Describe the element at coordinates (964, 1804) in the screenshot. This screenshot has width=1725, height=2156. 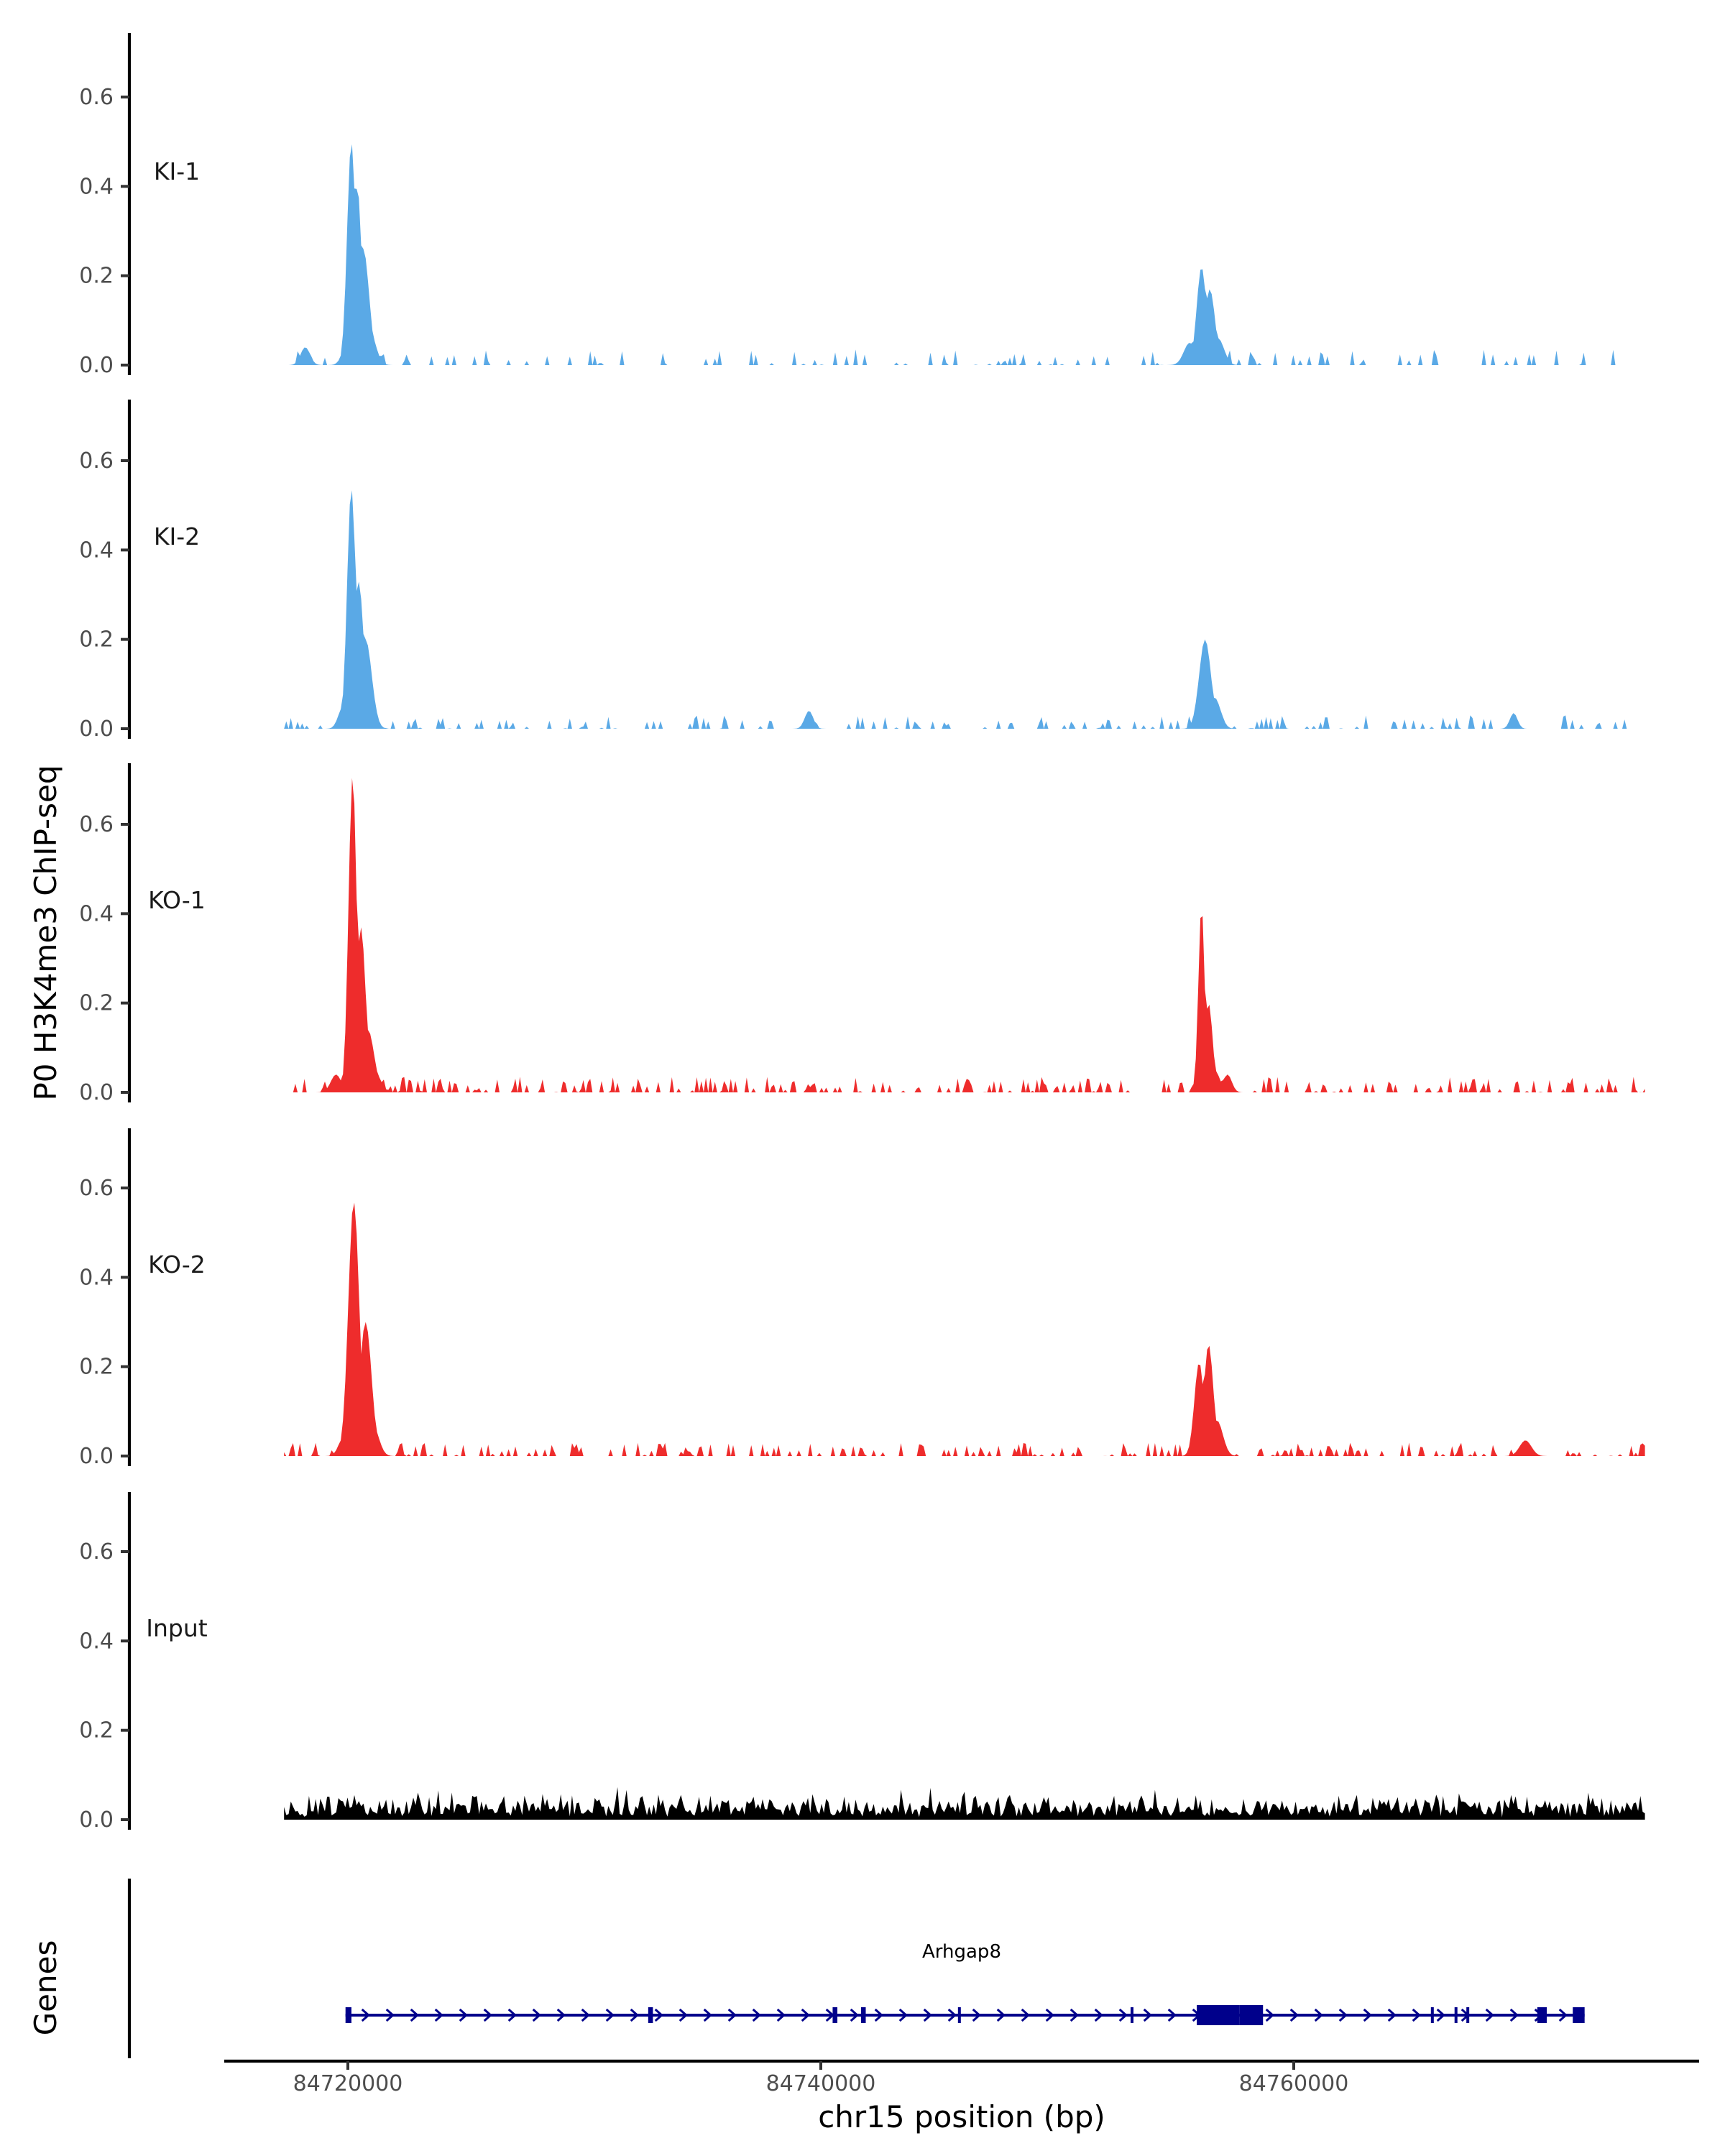
I see `signal-area-input` at that location.